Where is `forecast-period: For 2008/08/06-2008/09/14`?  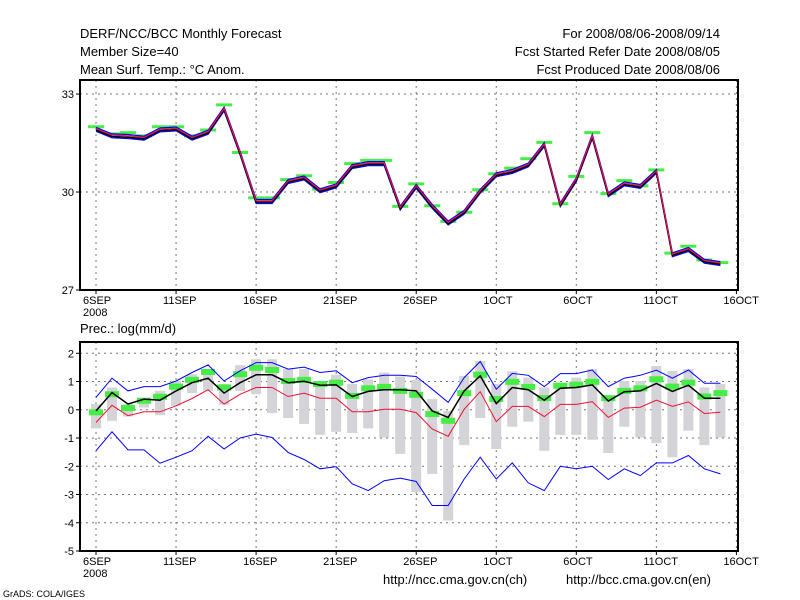
forecast-period: For 2008/08/06-2008/09/14 is located at coordinates (641, 33).